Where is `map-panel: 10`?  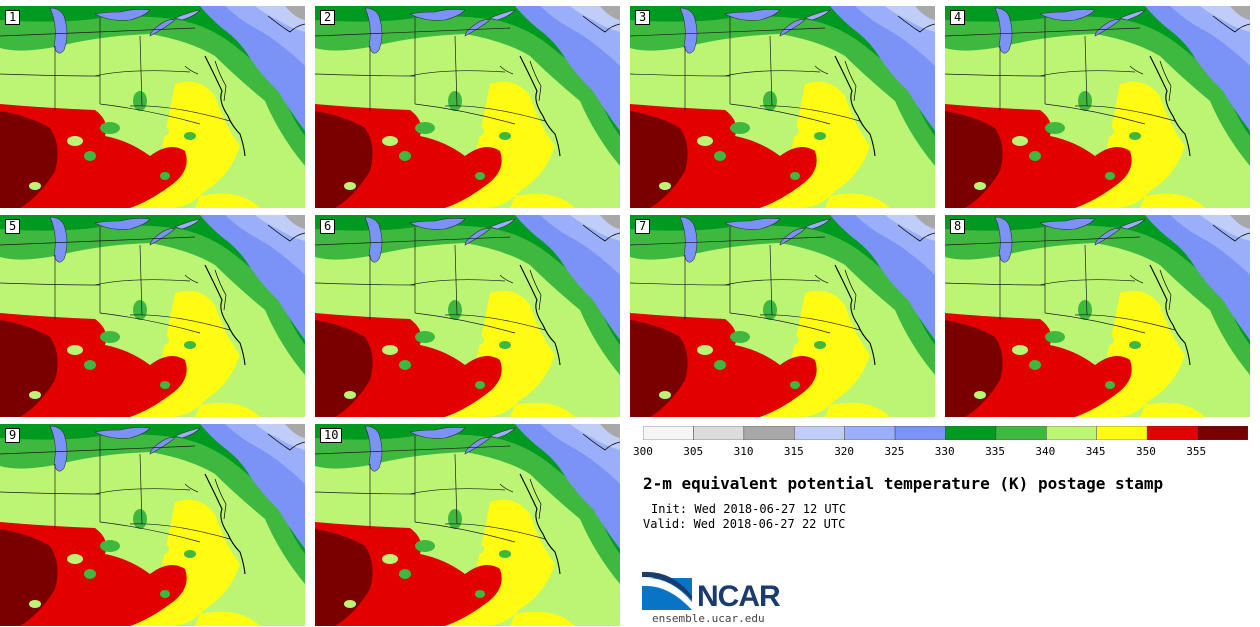
map-panel: 10 is located at coordinates (467, 525).